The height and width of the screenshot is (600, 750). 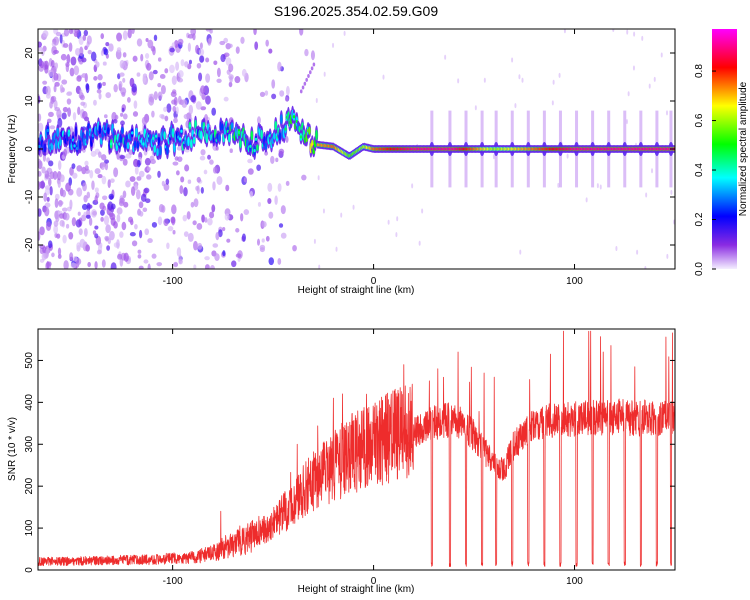 I want to click on snr-y-axis-label: SNR (10 * v/v), so click(x=12, y=449).